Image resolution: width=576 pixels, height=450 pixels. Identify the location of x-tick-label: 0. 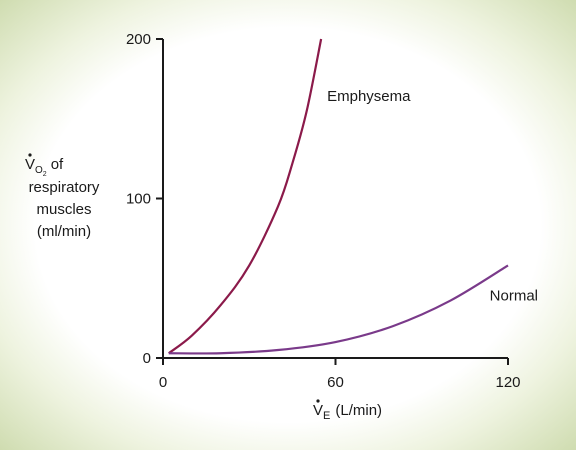
(163, 382).